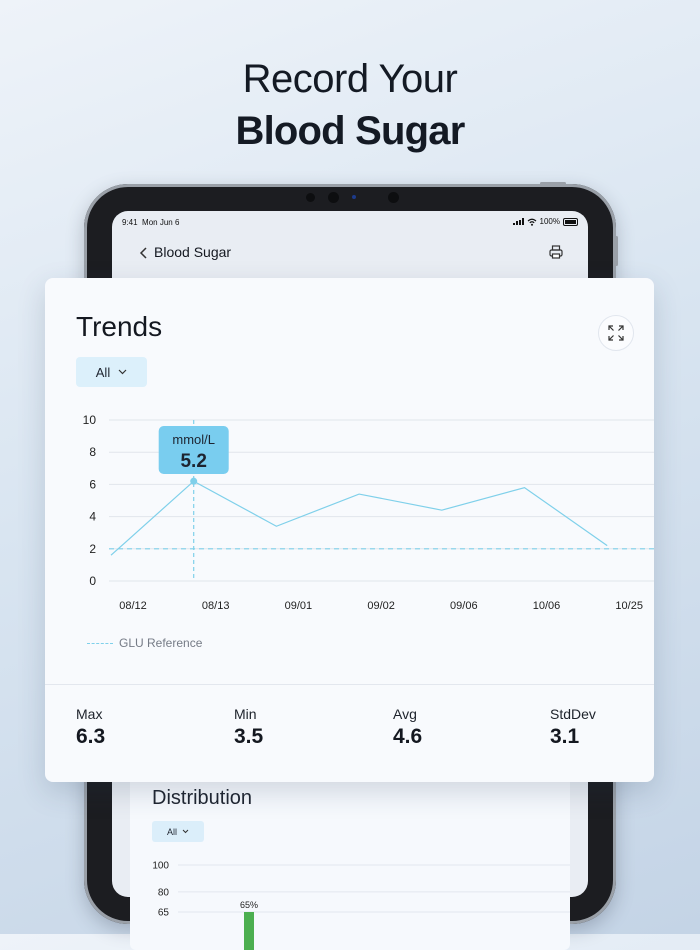 The image size is (700, 950). What do you see at coordinates (171, 831) in the screenshot?
I see `distribution-filter-label: All` at bounding box center [171, 831].